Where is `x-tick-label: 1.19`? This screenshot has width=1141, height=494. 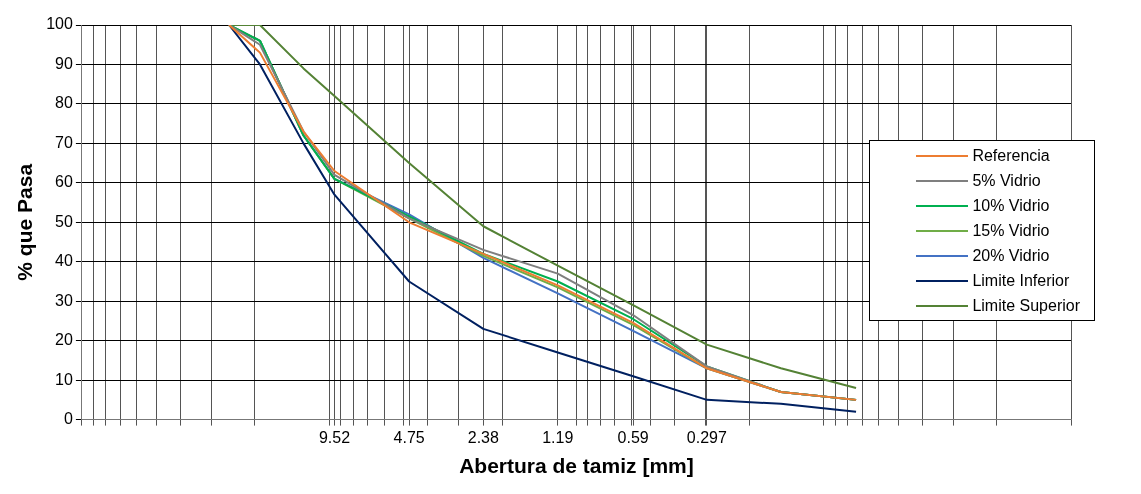 x-tick-label: 1.19 is located at coordinates (558, 437).